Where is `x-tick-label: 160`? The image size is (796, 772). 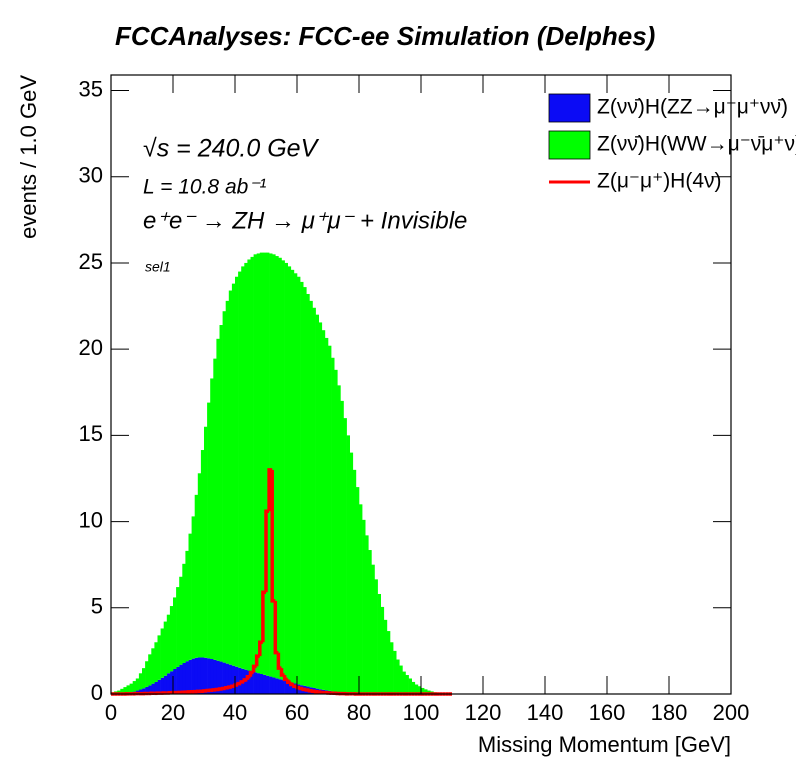 x-tick-label: 160 is located at coordinates (607, 712).